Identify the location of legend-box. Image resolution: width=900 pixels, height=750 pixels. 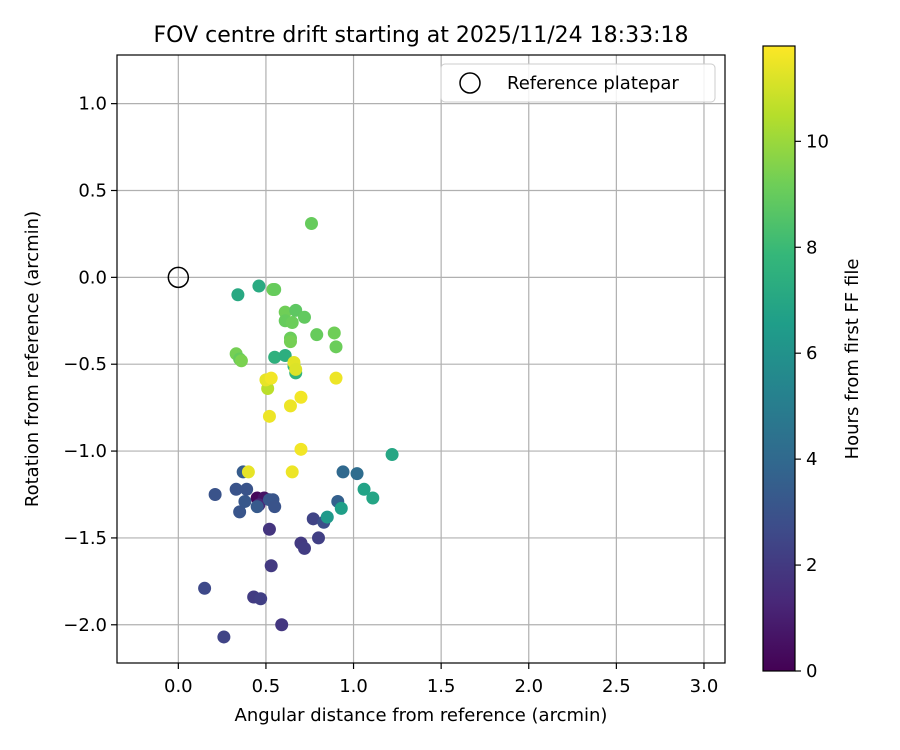
(578, 83).